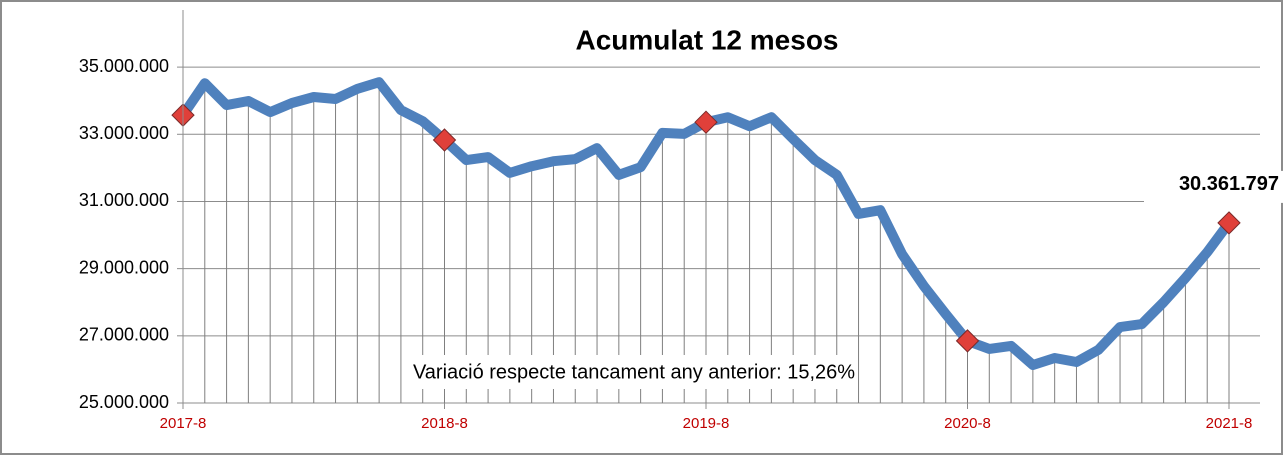  Describe the element at coordinates (444, 423) in the screenshot. I see `x-tick-label: 2018-8` at that location.